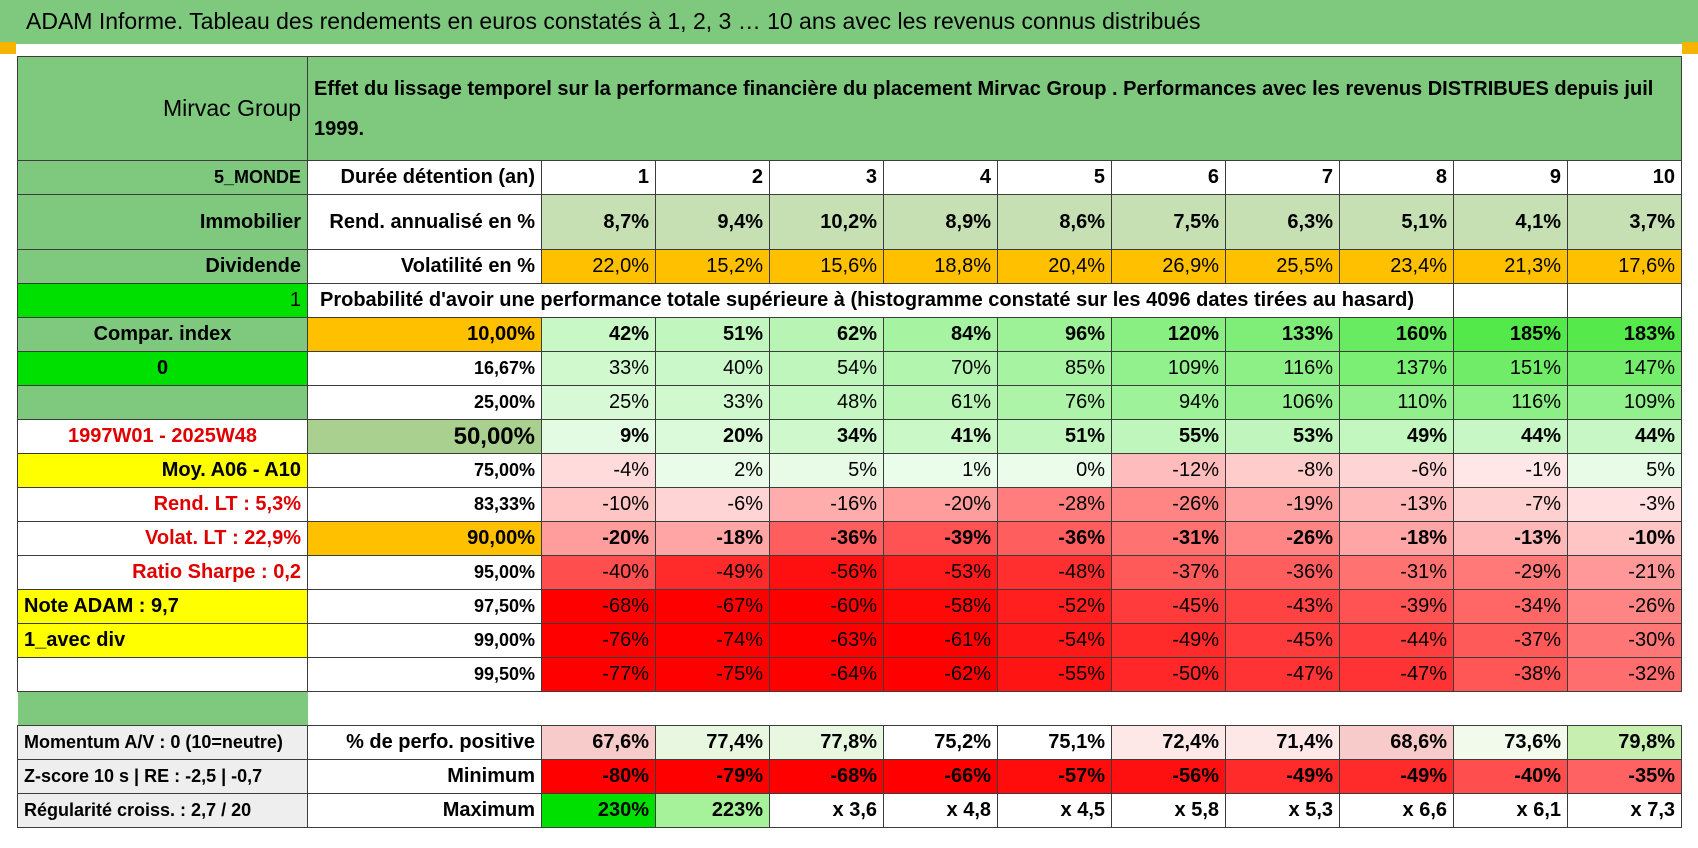 The width and height of the screenshot is (1698, 848). Describe the element at coordinates (162, 572) in the screenshot. I see `sharpe-label: Ratio Sharpe : 0,2` at that location.